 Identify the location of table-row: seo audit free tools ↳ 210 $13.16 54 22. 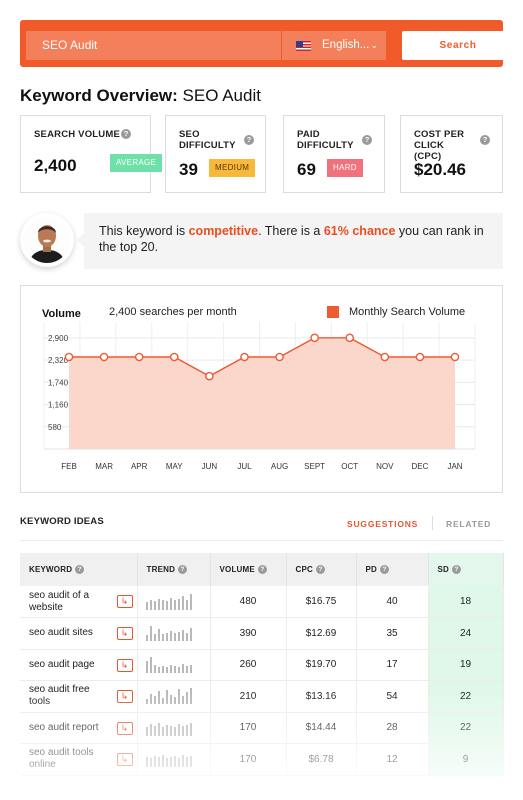
(262, 696).